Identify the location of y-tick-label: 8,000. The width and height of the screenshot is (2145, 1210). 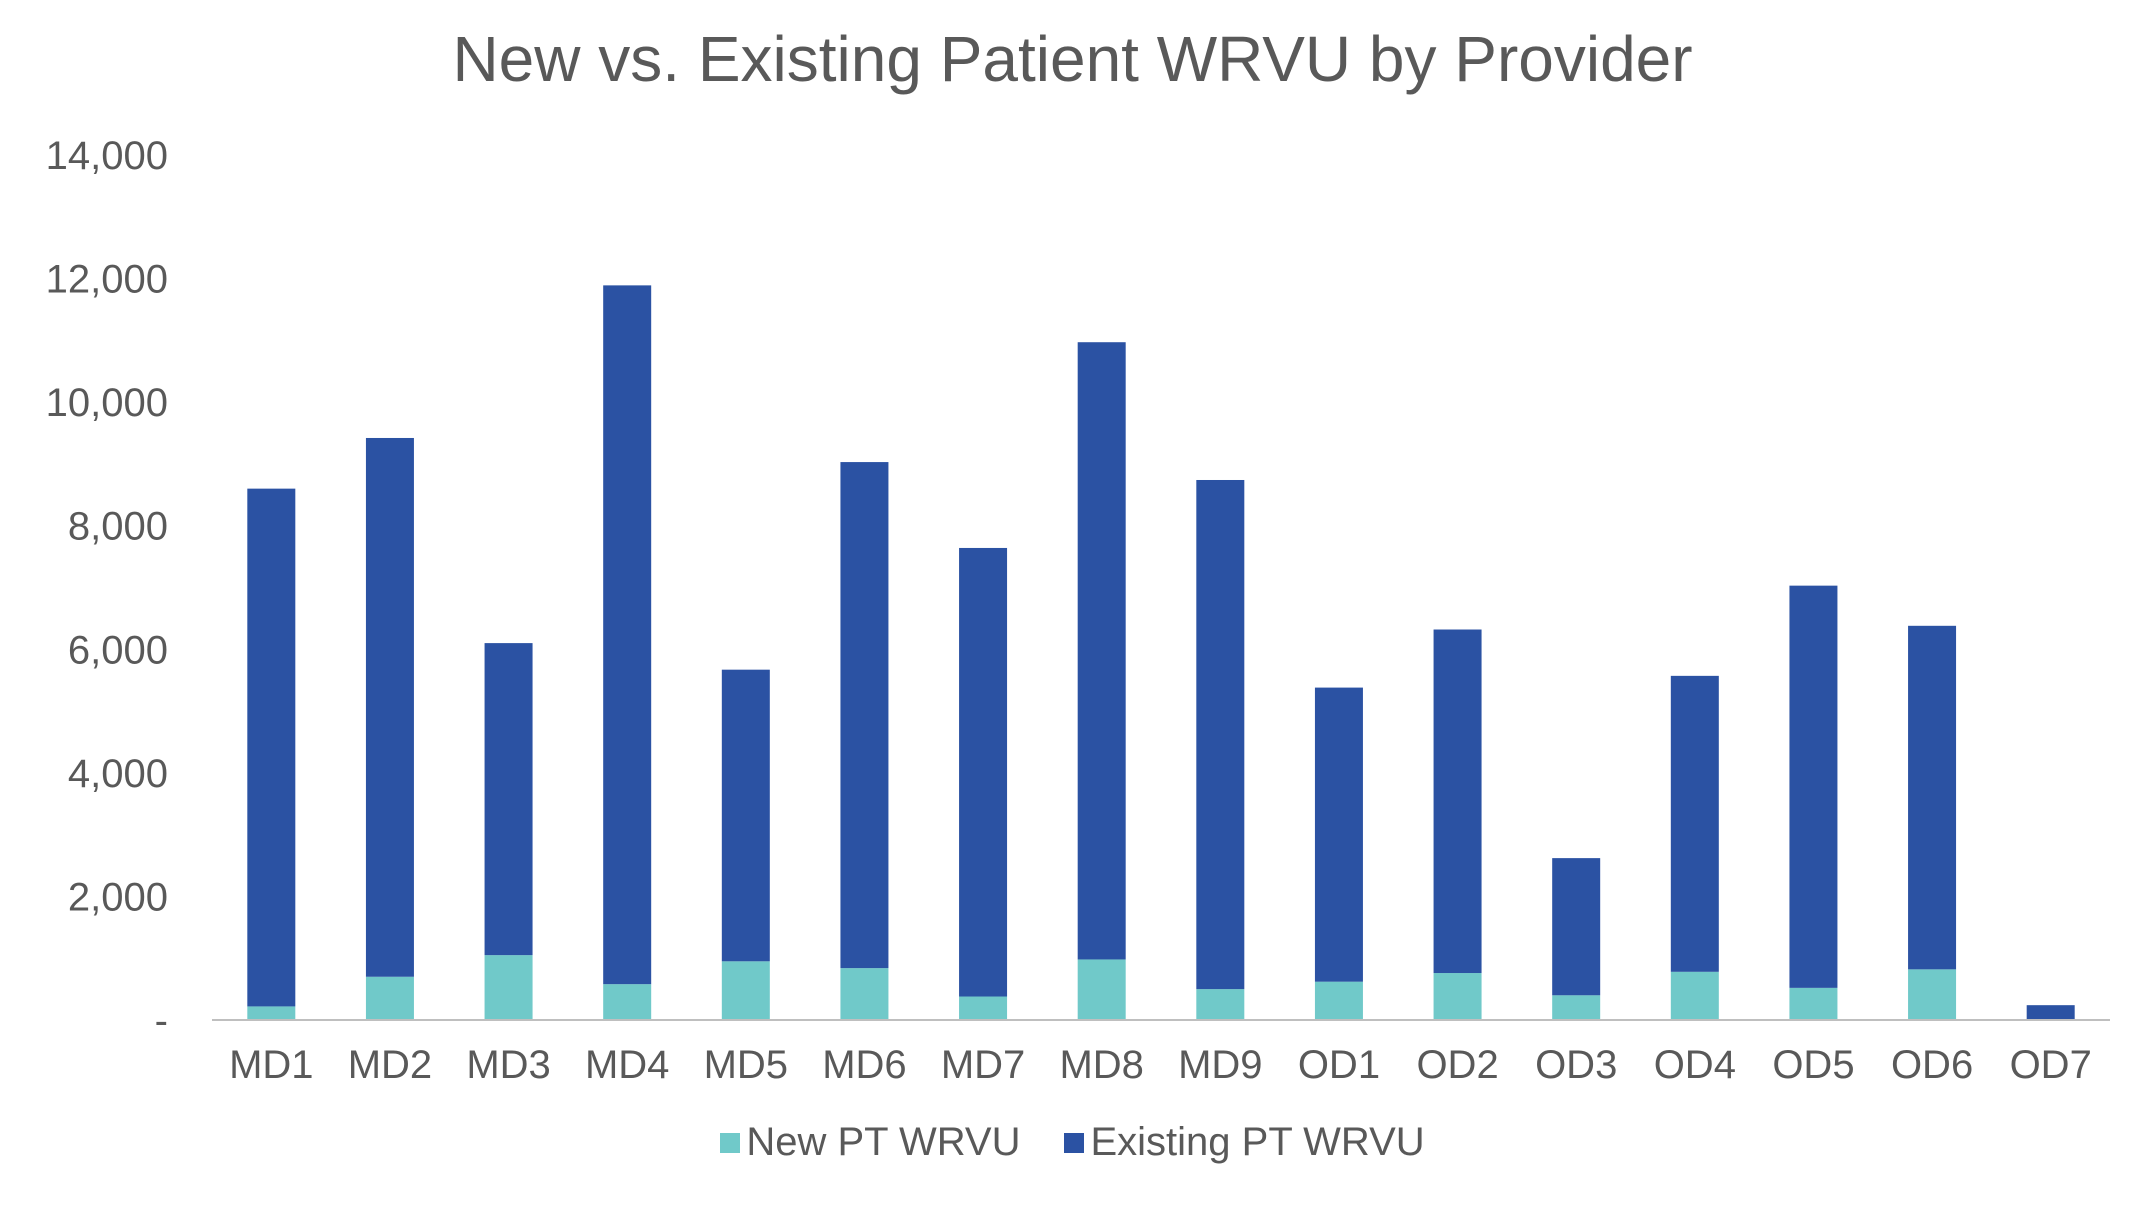
(118, 527).